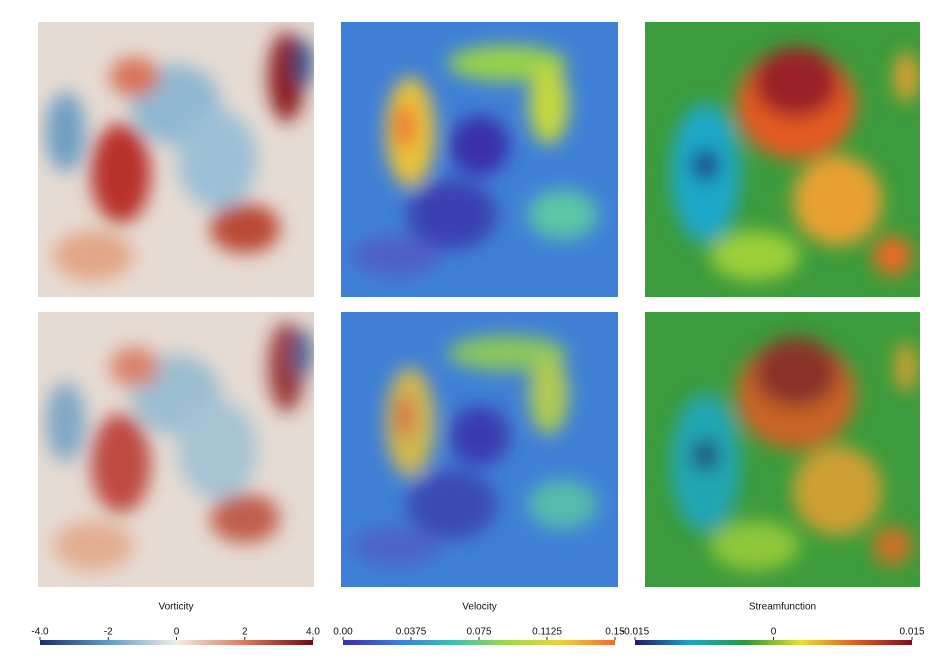 This screenshot has height=659, width=951. Describe the element at coordinates (411, 632) in the screenshot. I see `colorbar-tick-label: 0.0375` at that location.